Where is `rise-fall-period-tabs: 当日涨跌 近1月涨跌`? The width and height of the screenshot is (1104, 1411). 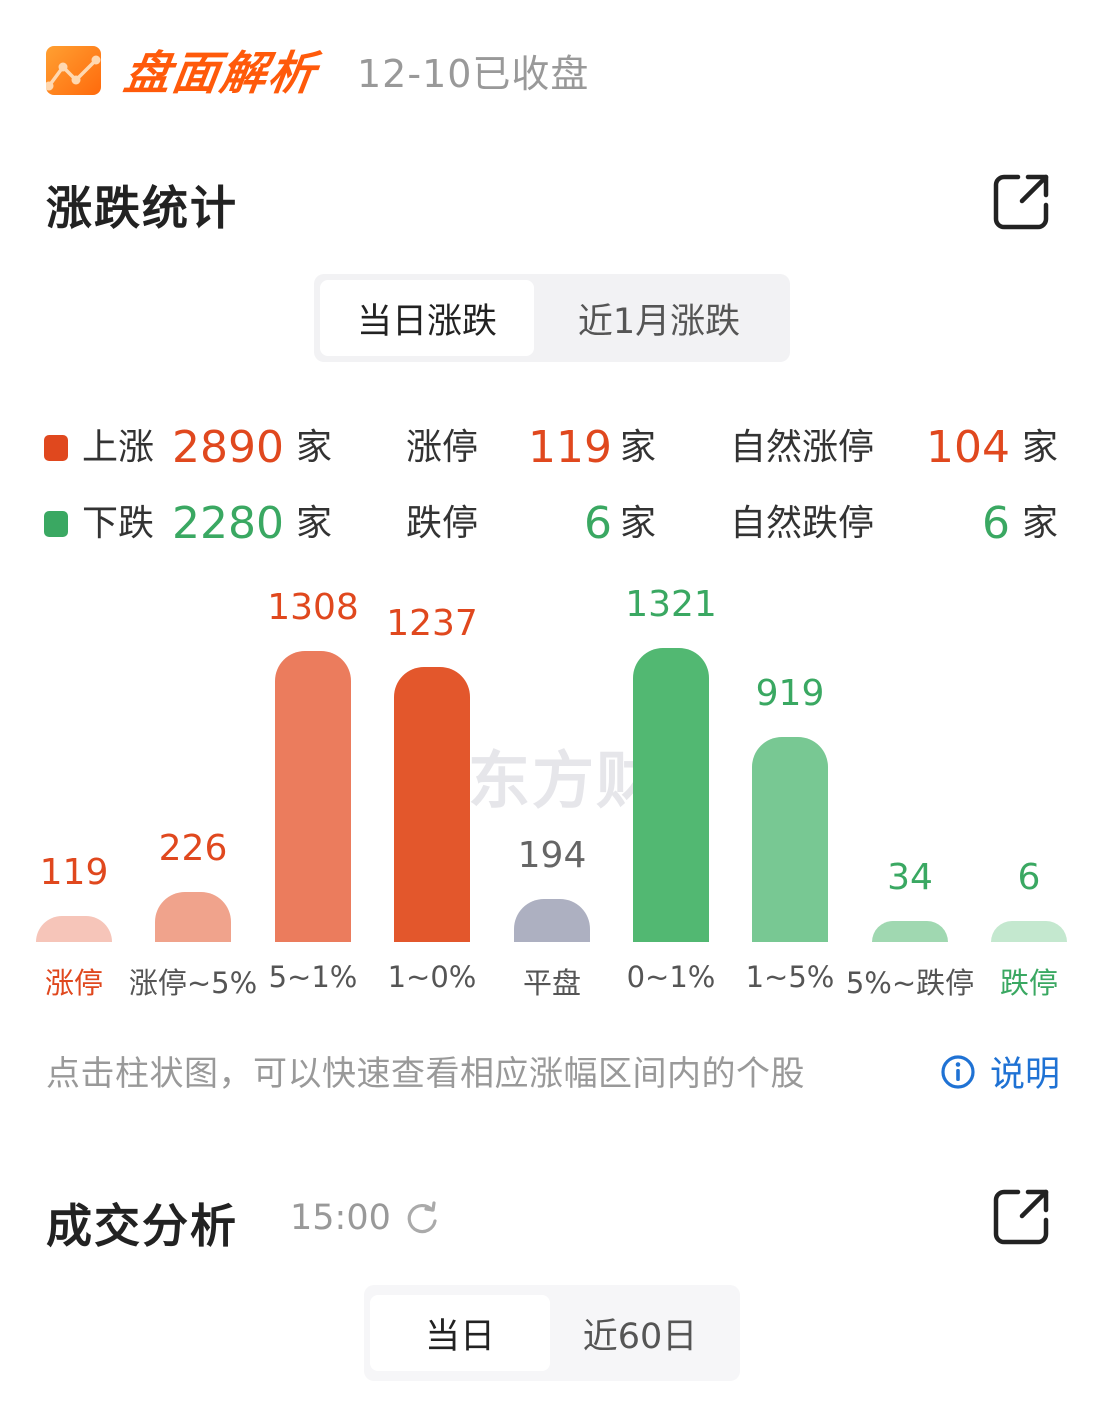
rise-fall-period-tabs: 当日涨跌 近1月涨跌 is located at coordinates (552, 318).